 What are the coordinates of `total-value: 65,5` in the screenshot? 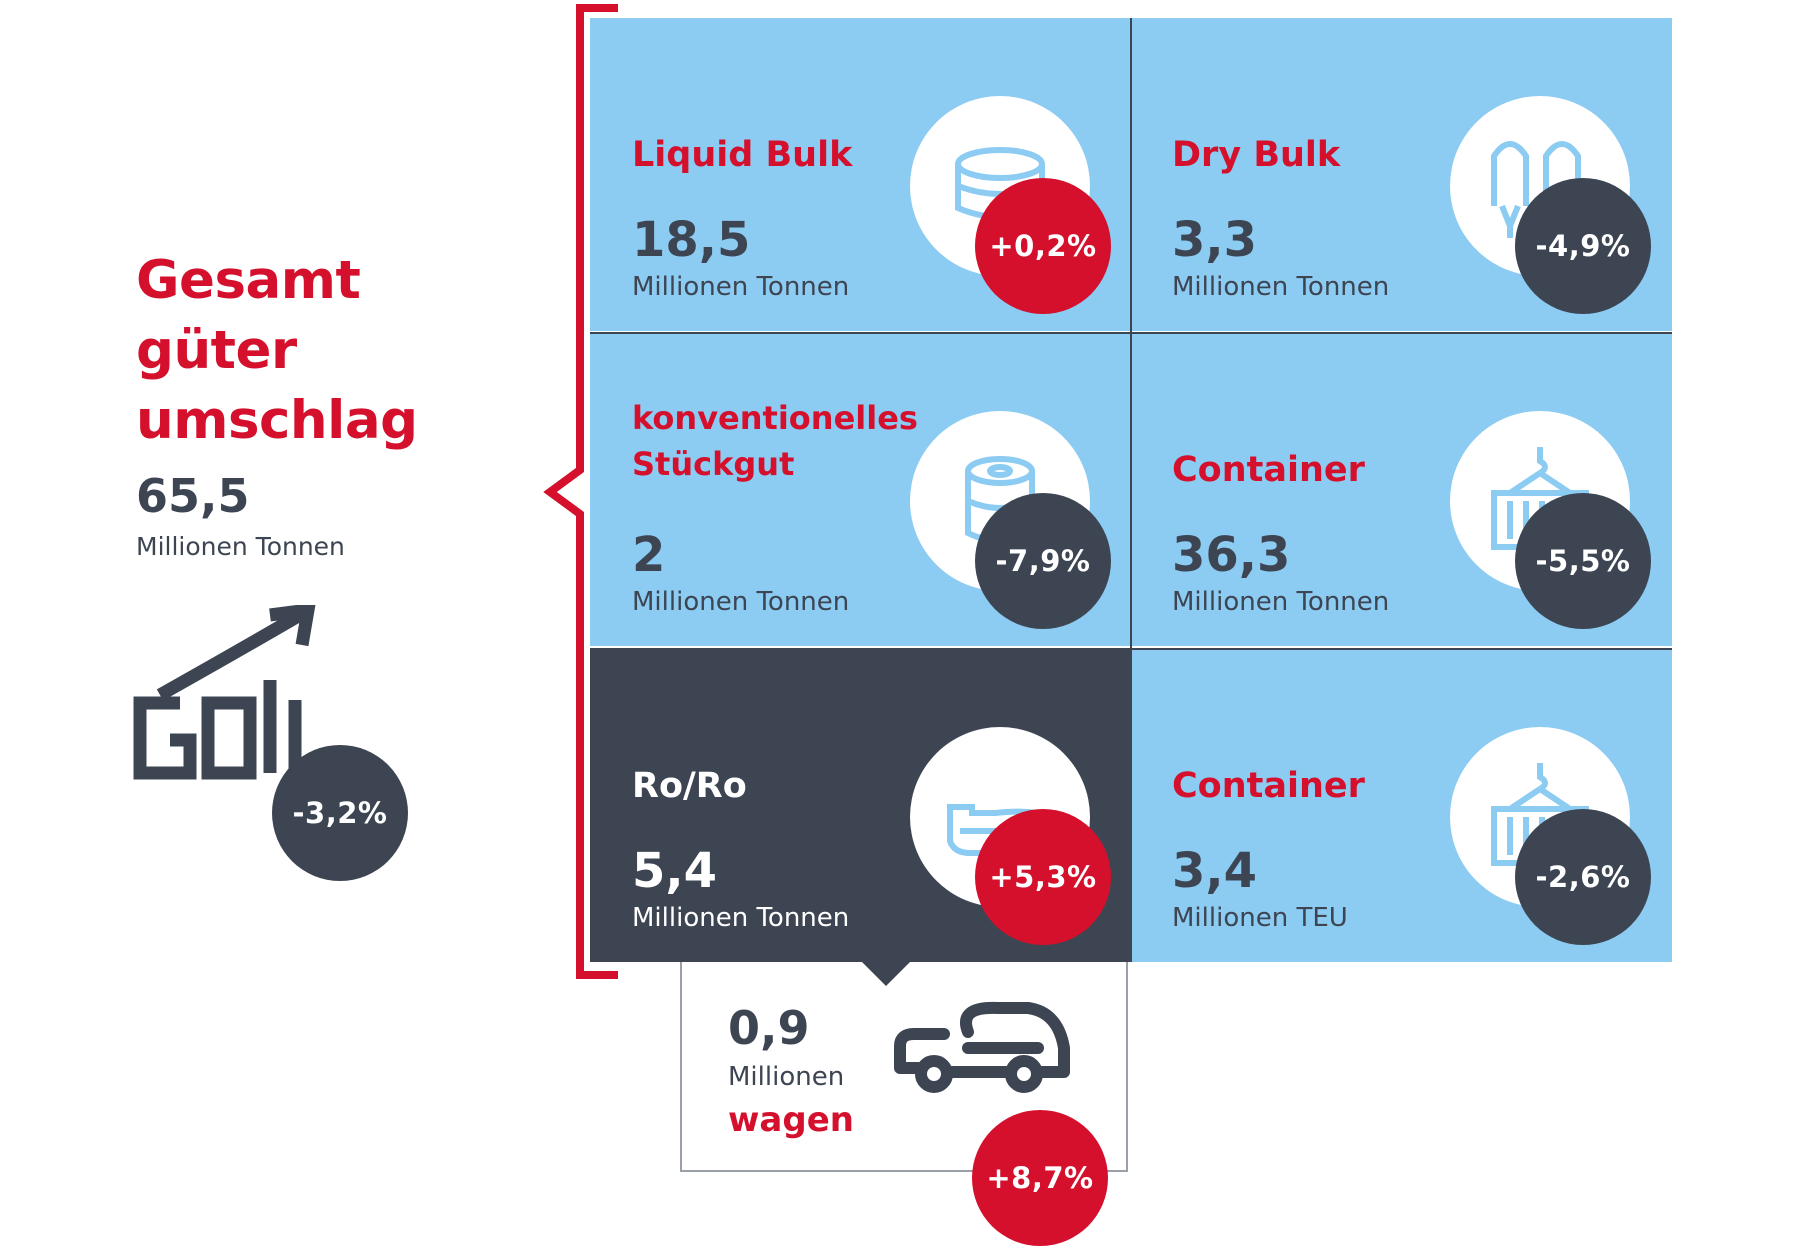 It's located at (193, 496).